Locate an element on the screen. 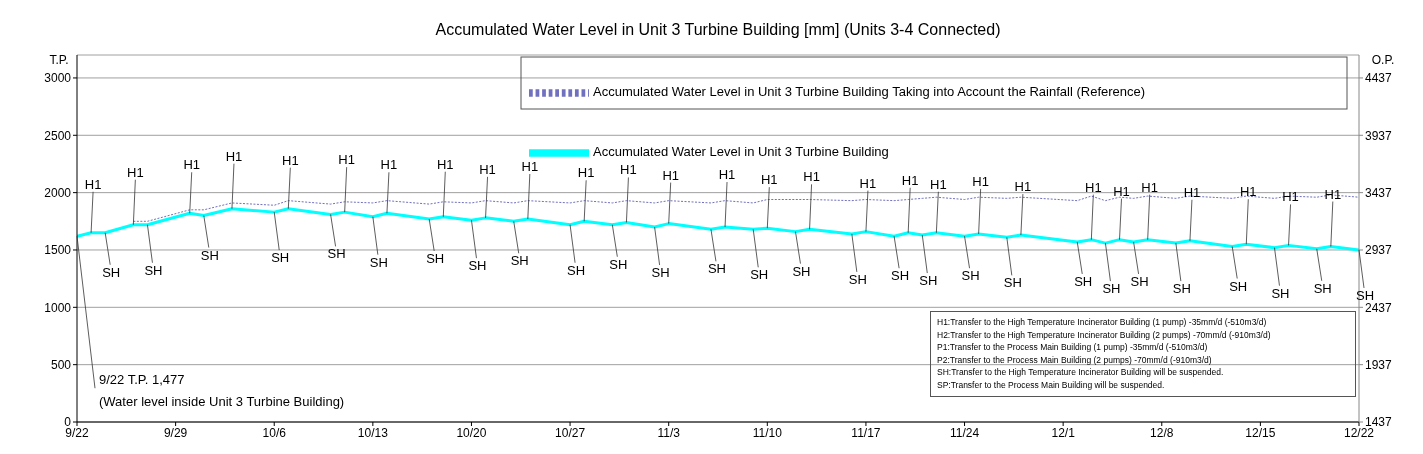 The width and height of the screenshot is (1423, 454). y-tick-label: 2500 is located at coordinates (58, 135).